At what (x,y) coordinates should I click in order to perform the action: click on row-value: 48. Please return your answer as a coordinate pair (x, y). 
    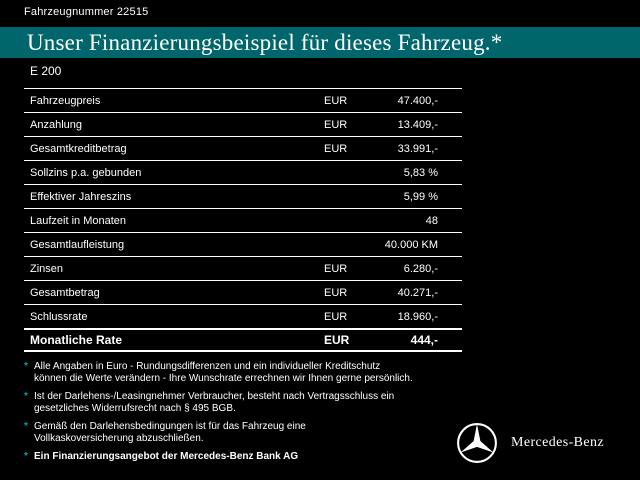
    Looking at the image, I should click on (431, 220).